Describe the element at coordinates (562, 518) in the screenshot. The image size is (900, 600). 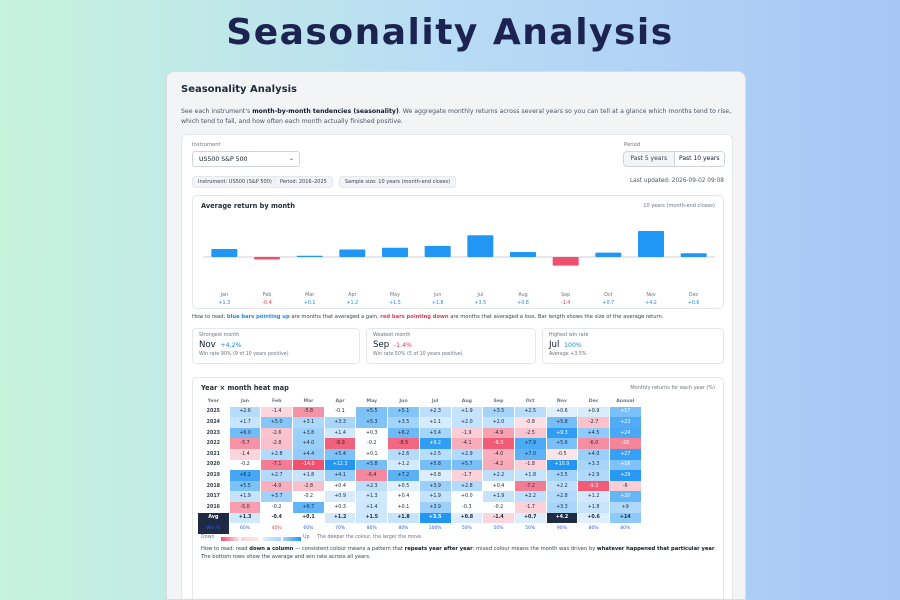
I see `heatmap-avg-cell: +4.2` at that location.